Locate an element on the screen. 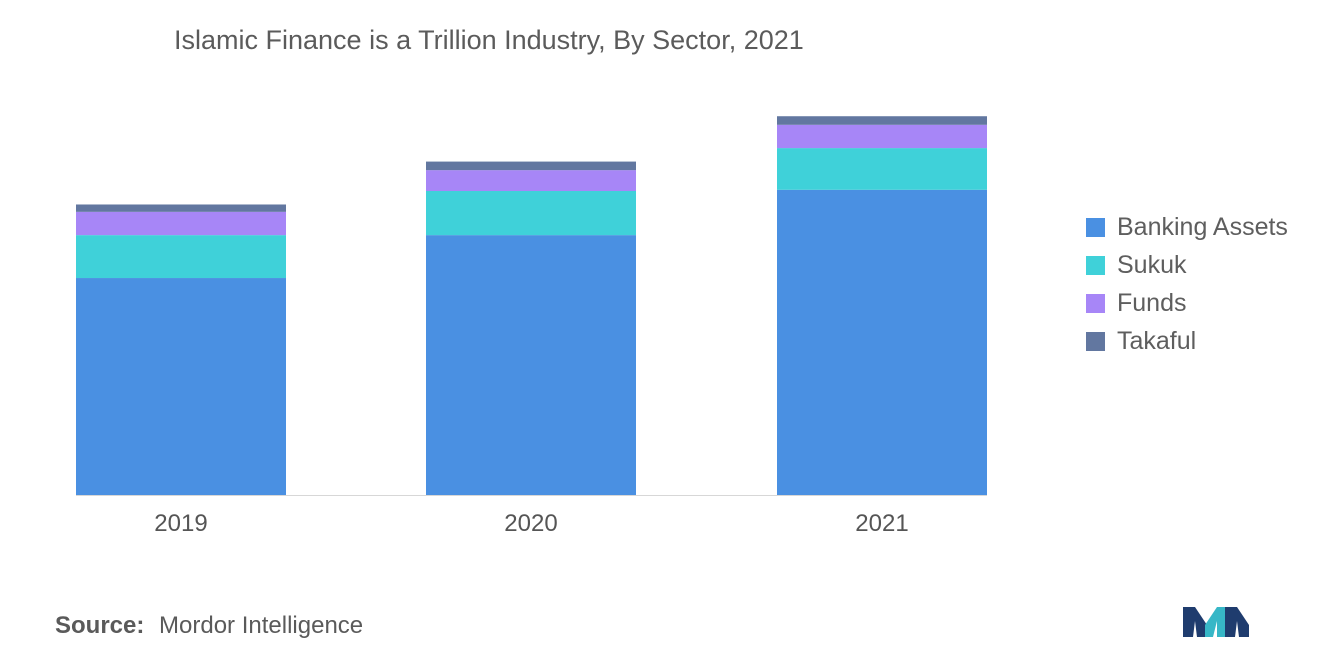 This screenshot has height=665, width=1320. source-text: Mordor Intelligence is located at coordinates (261, 625).